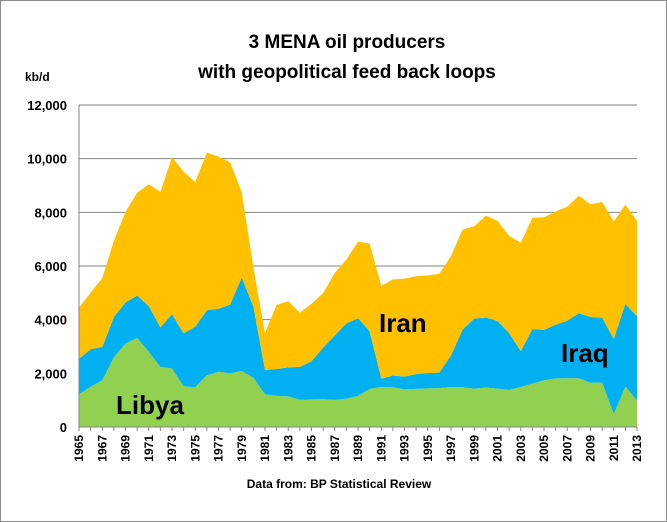 The height and width of the screenshot is (522, 667). Describe the element at coordinates (498, 448) in the screenshot. I see `x-tick-label: 2001` at that location.